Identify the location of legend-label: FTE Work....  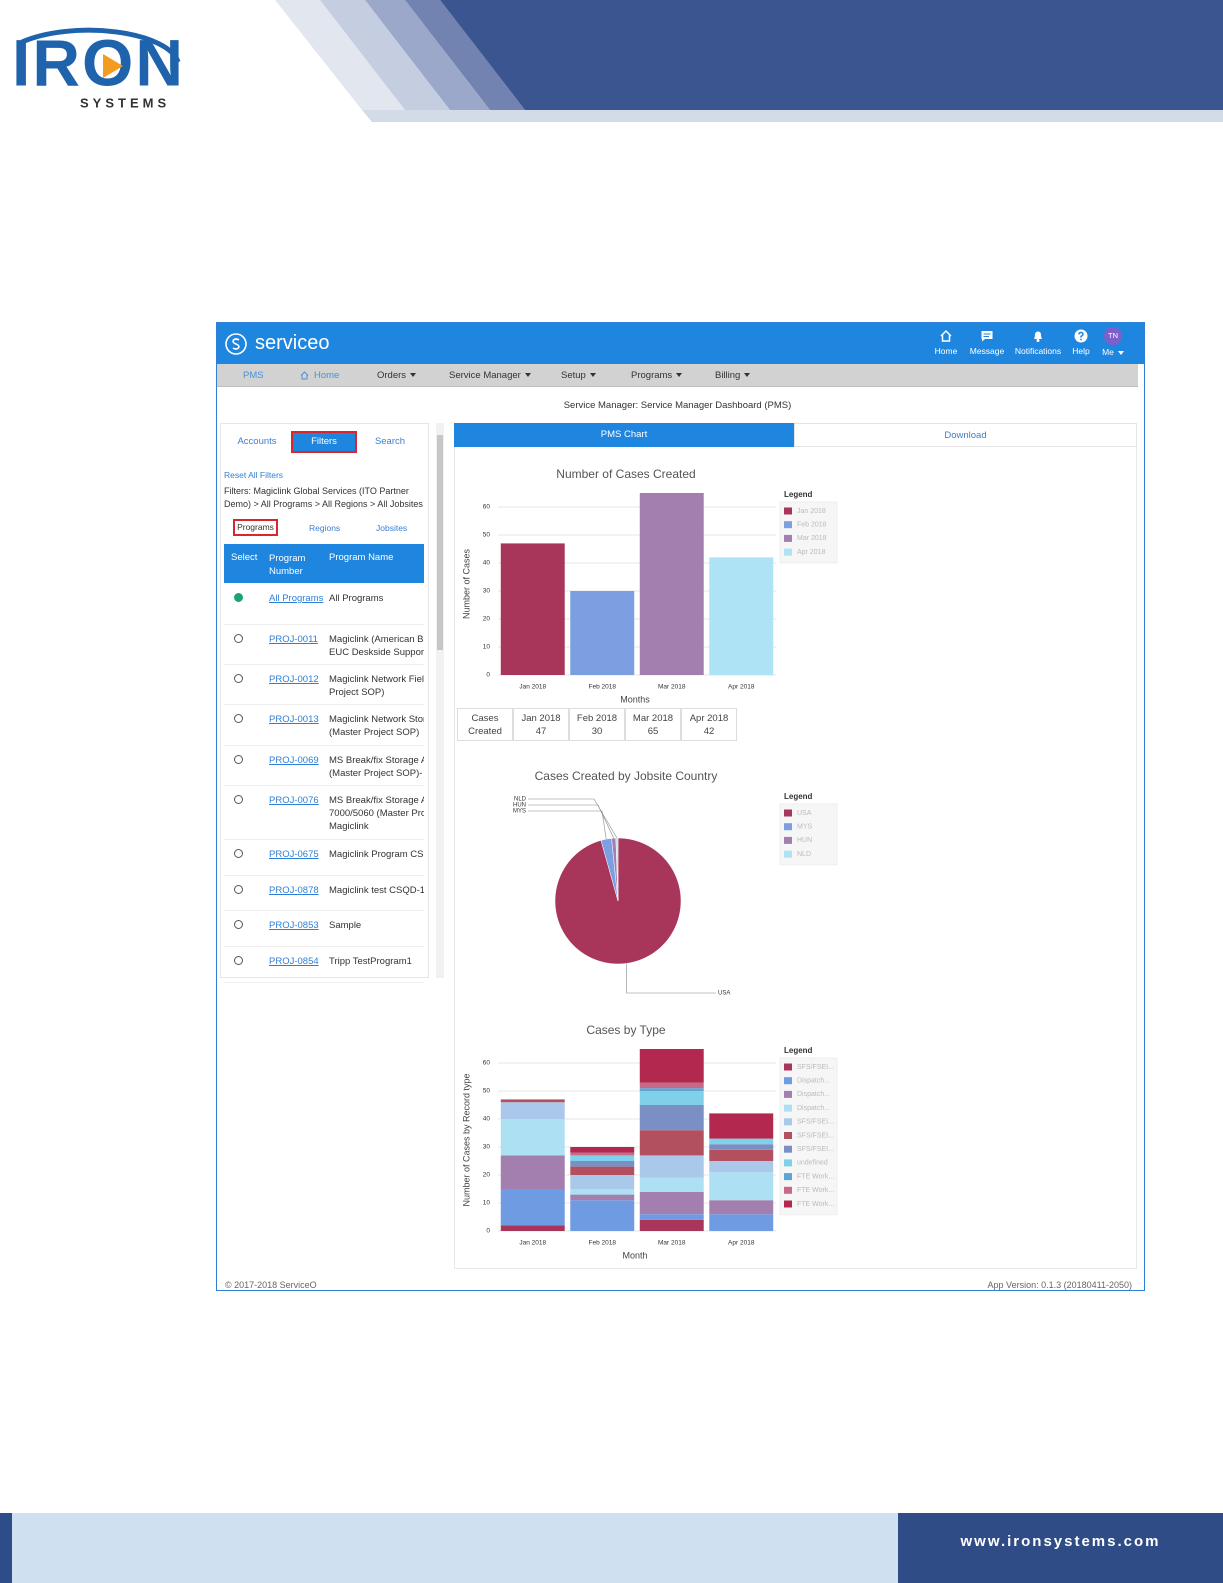
(815, 1204).